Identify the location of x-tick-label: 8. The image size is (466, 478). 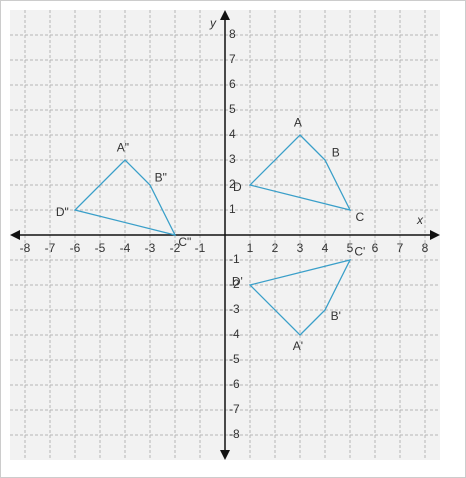
(425, 248).